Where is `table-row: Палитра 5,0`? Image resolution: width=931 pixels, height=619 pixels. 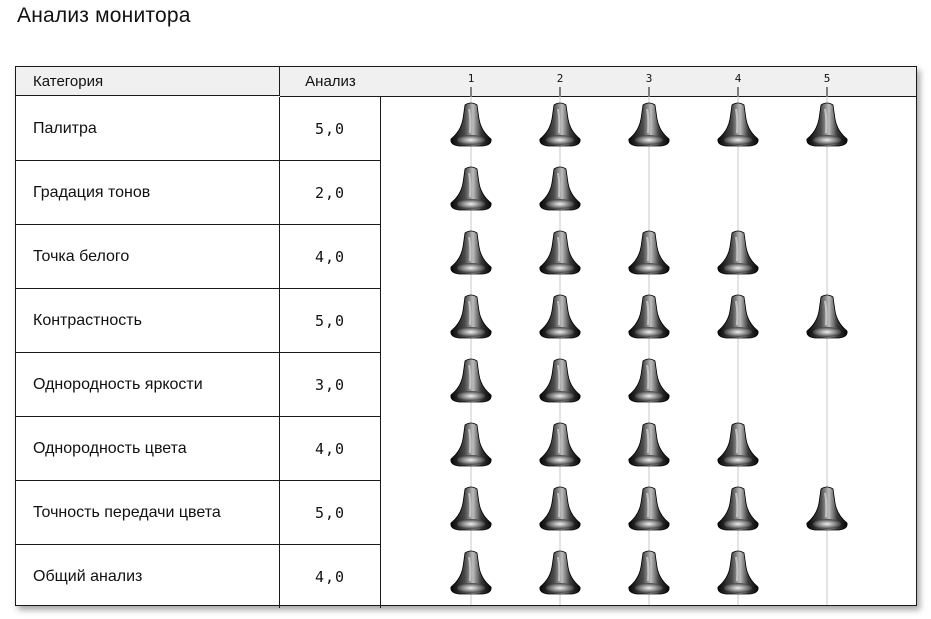
table-row: Палитра 5,0 is located at coordinates (198, 129).